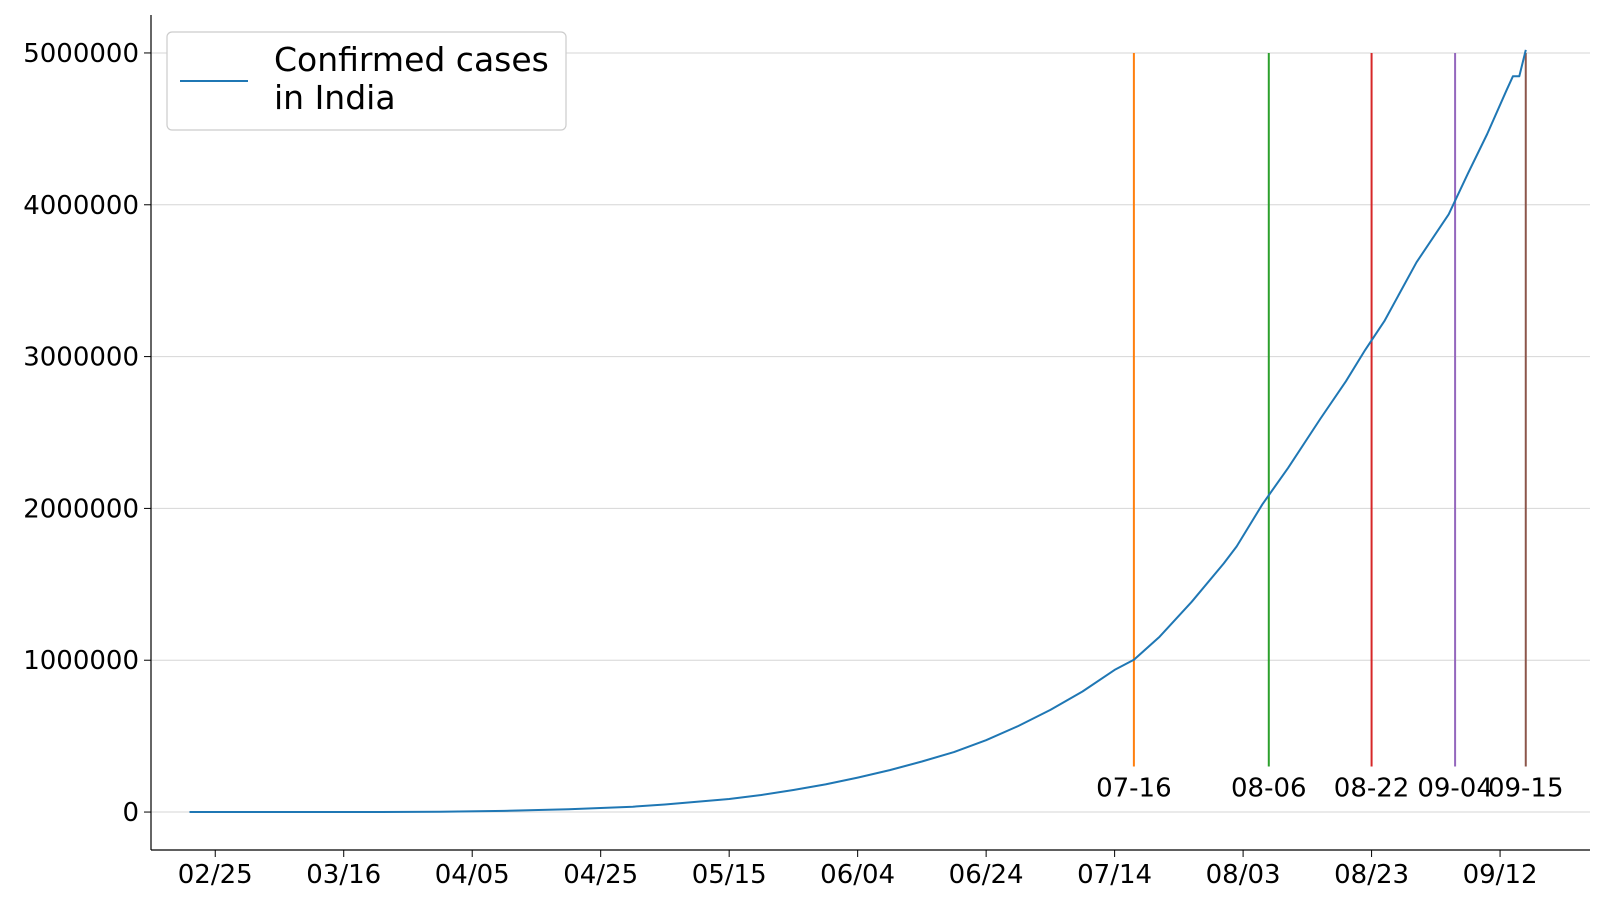  What do you see at coordinates (1500, 875) in the screenshot?
I see `x-tick-label: 09/12` at bounding box center [1500, 875].